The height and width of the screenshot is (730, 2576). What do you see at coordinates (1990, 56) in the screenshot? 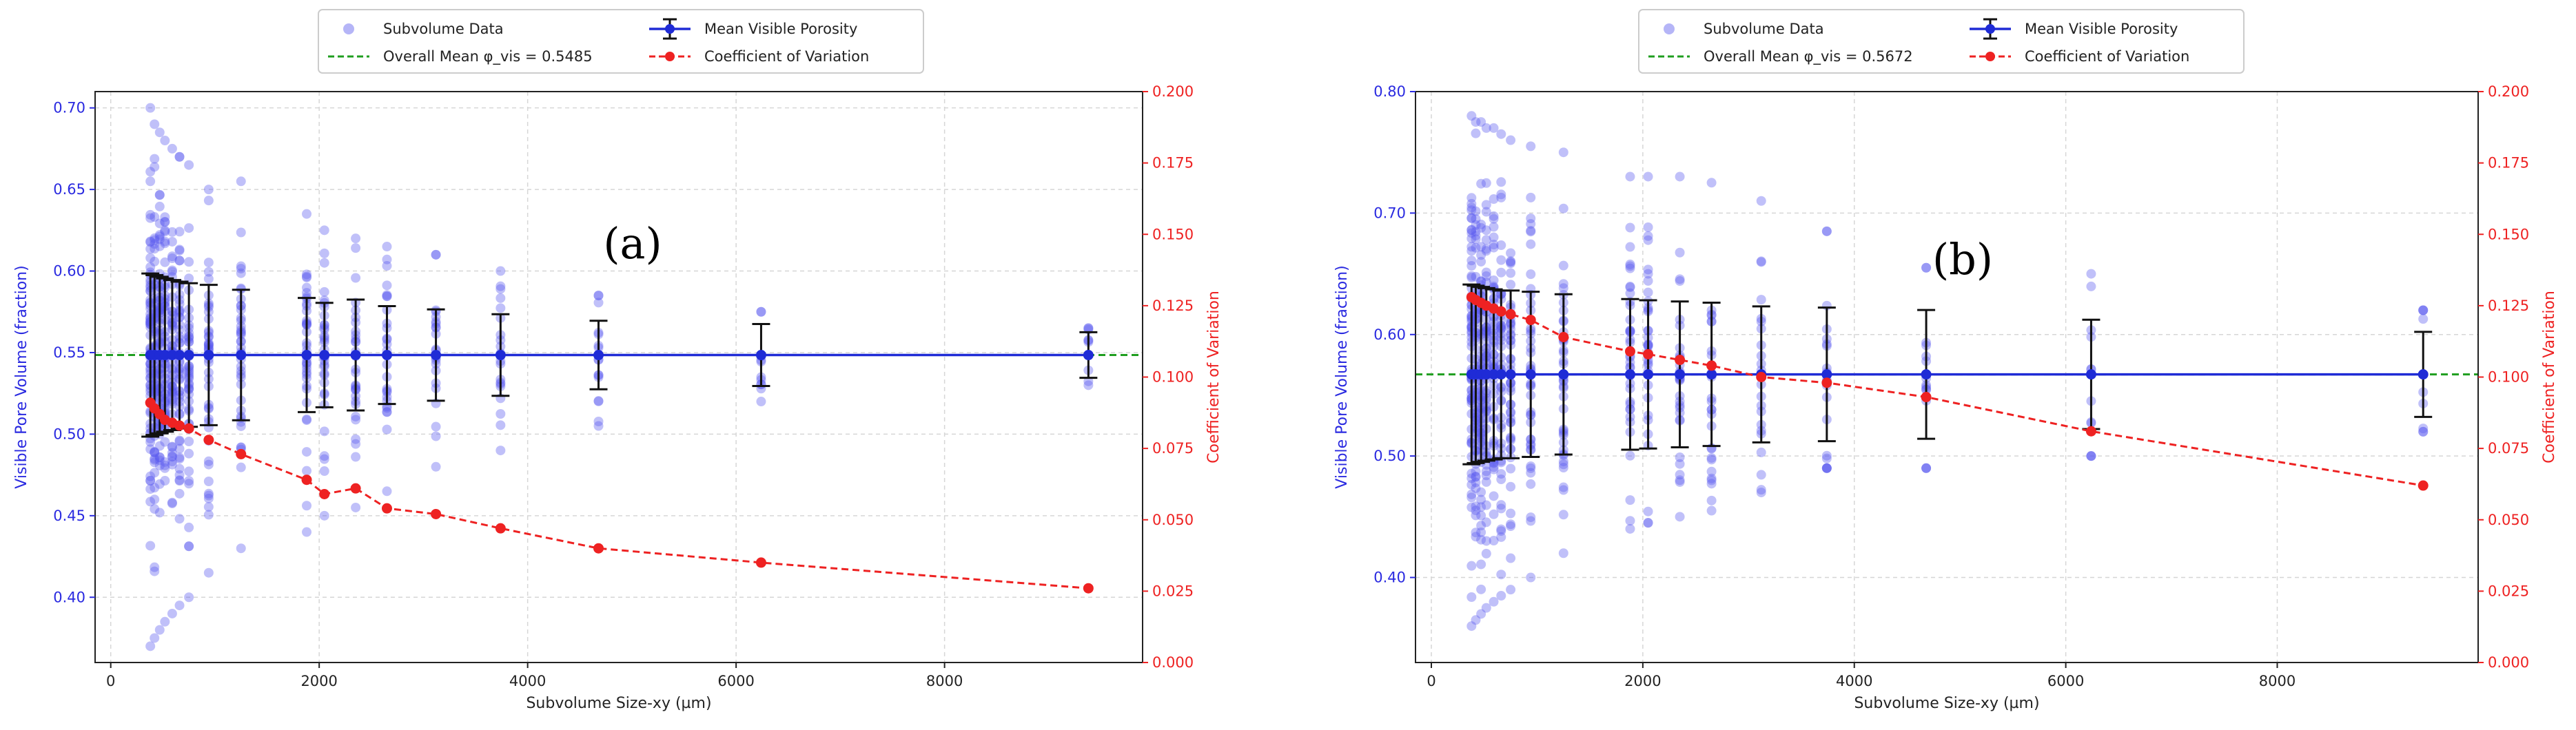
I see `legend-swatch-cv-marker` at bounding box center [1990, 56].